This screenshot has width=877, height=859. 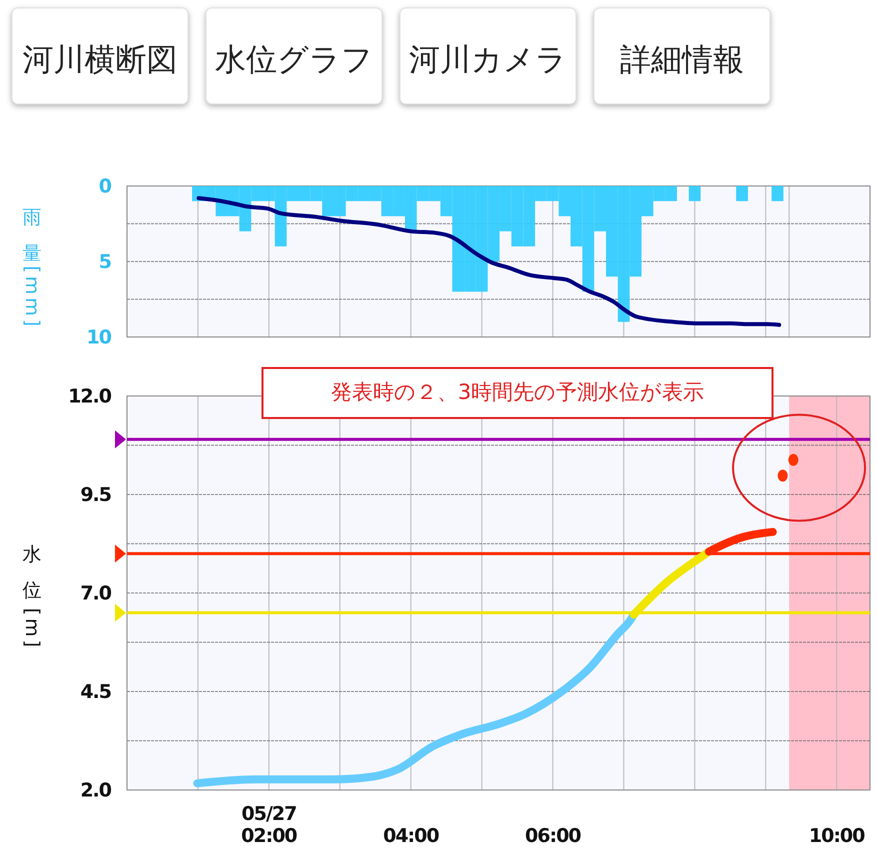 I want to click on text: 詳細情報, so click(x=682, y=60).